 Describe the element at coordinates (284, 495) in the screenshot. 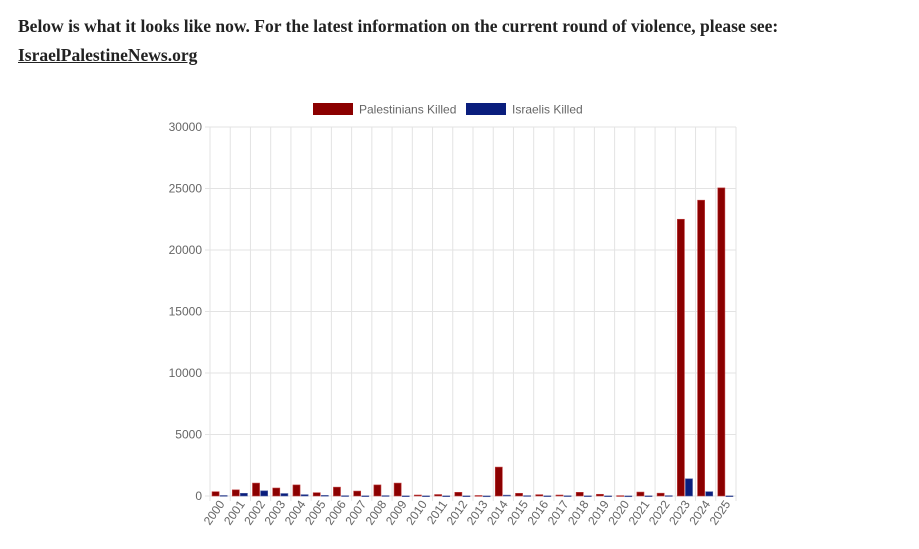

I see `bar-israelis-2003` at that location.